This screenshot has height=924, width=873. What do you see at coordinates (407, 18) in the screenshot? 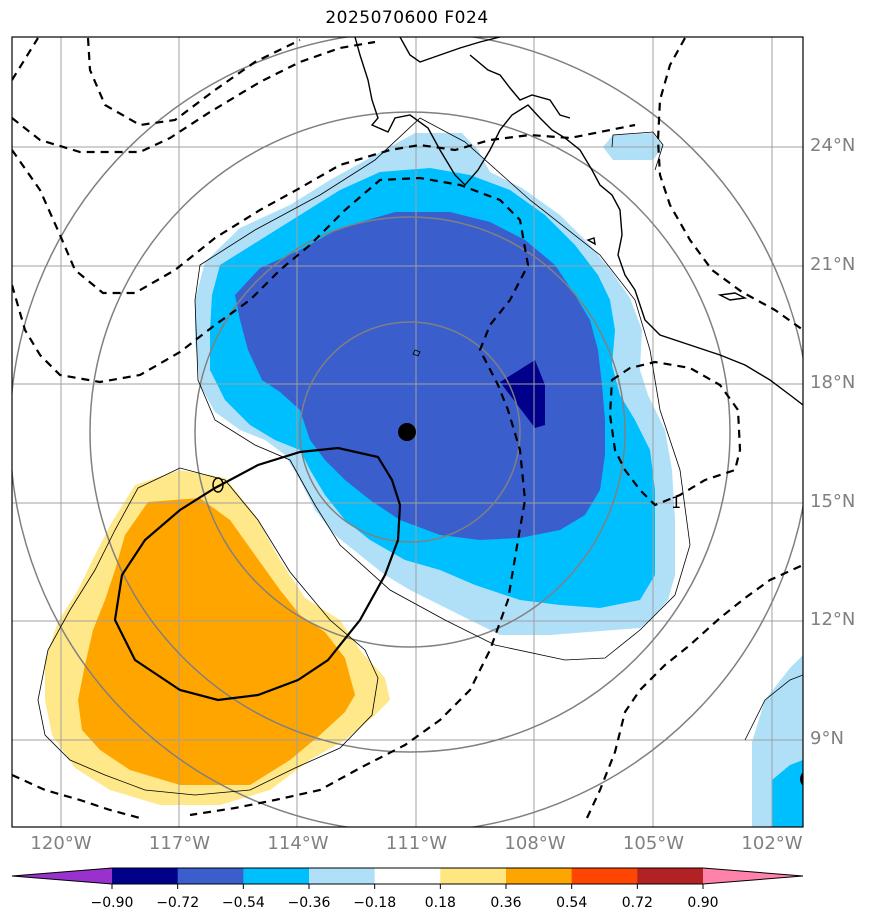
I see `map-title: 2025070600 F024` at bounding box center [407, 18].